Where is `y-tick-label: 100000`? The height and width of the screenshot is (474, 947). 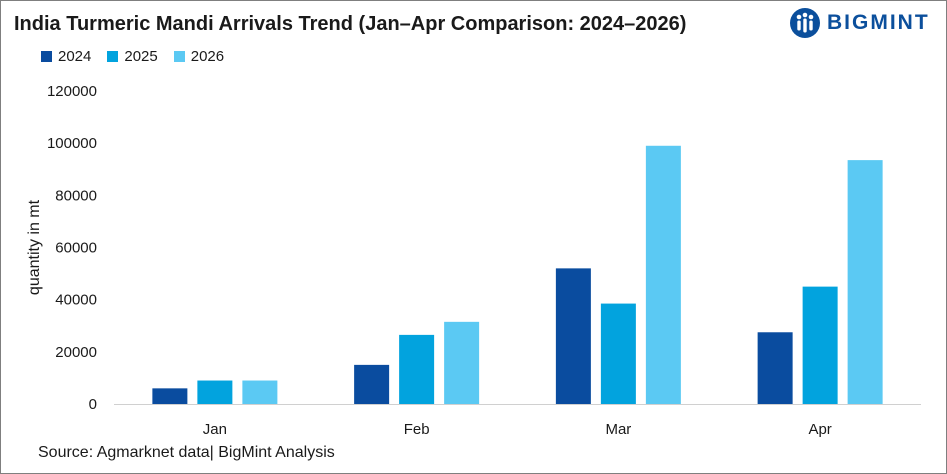
y-tick-label: 100000 is located at coordinates (72, 143).